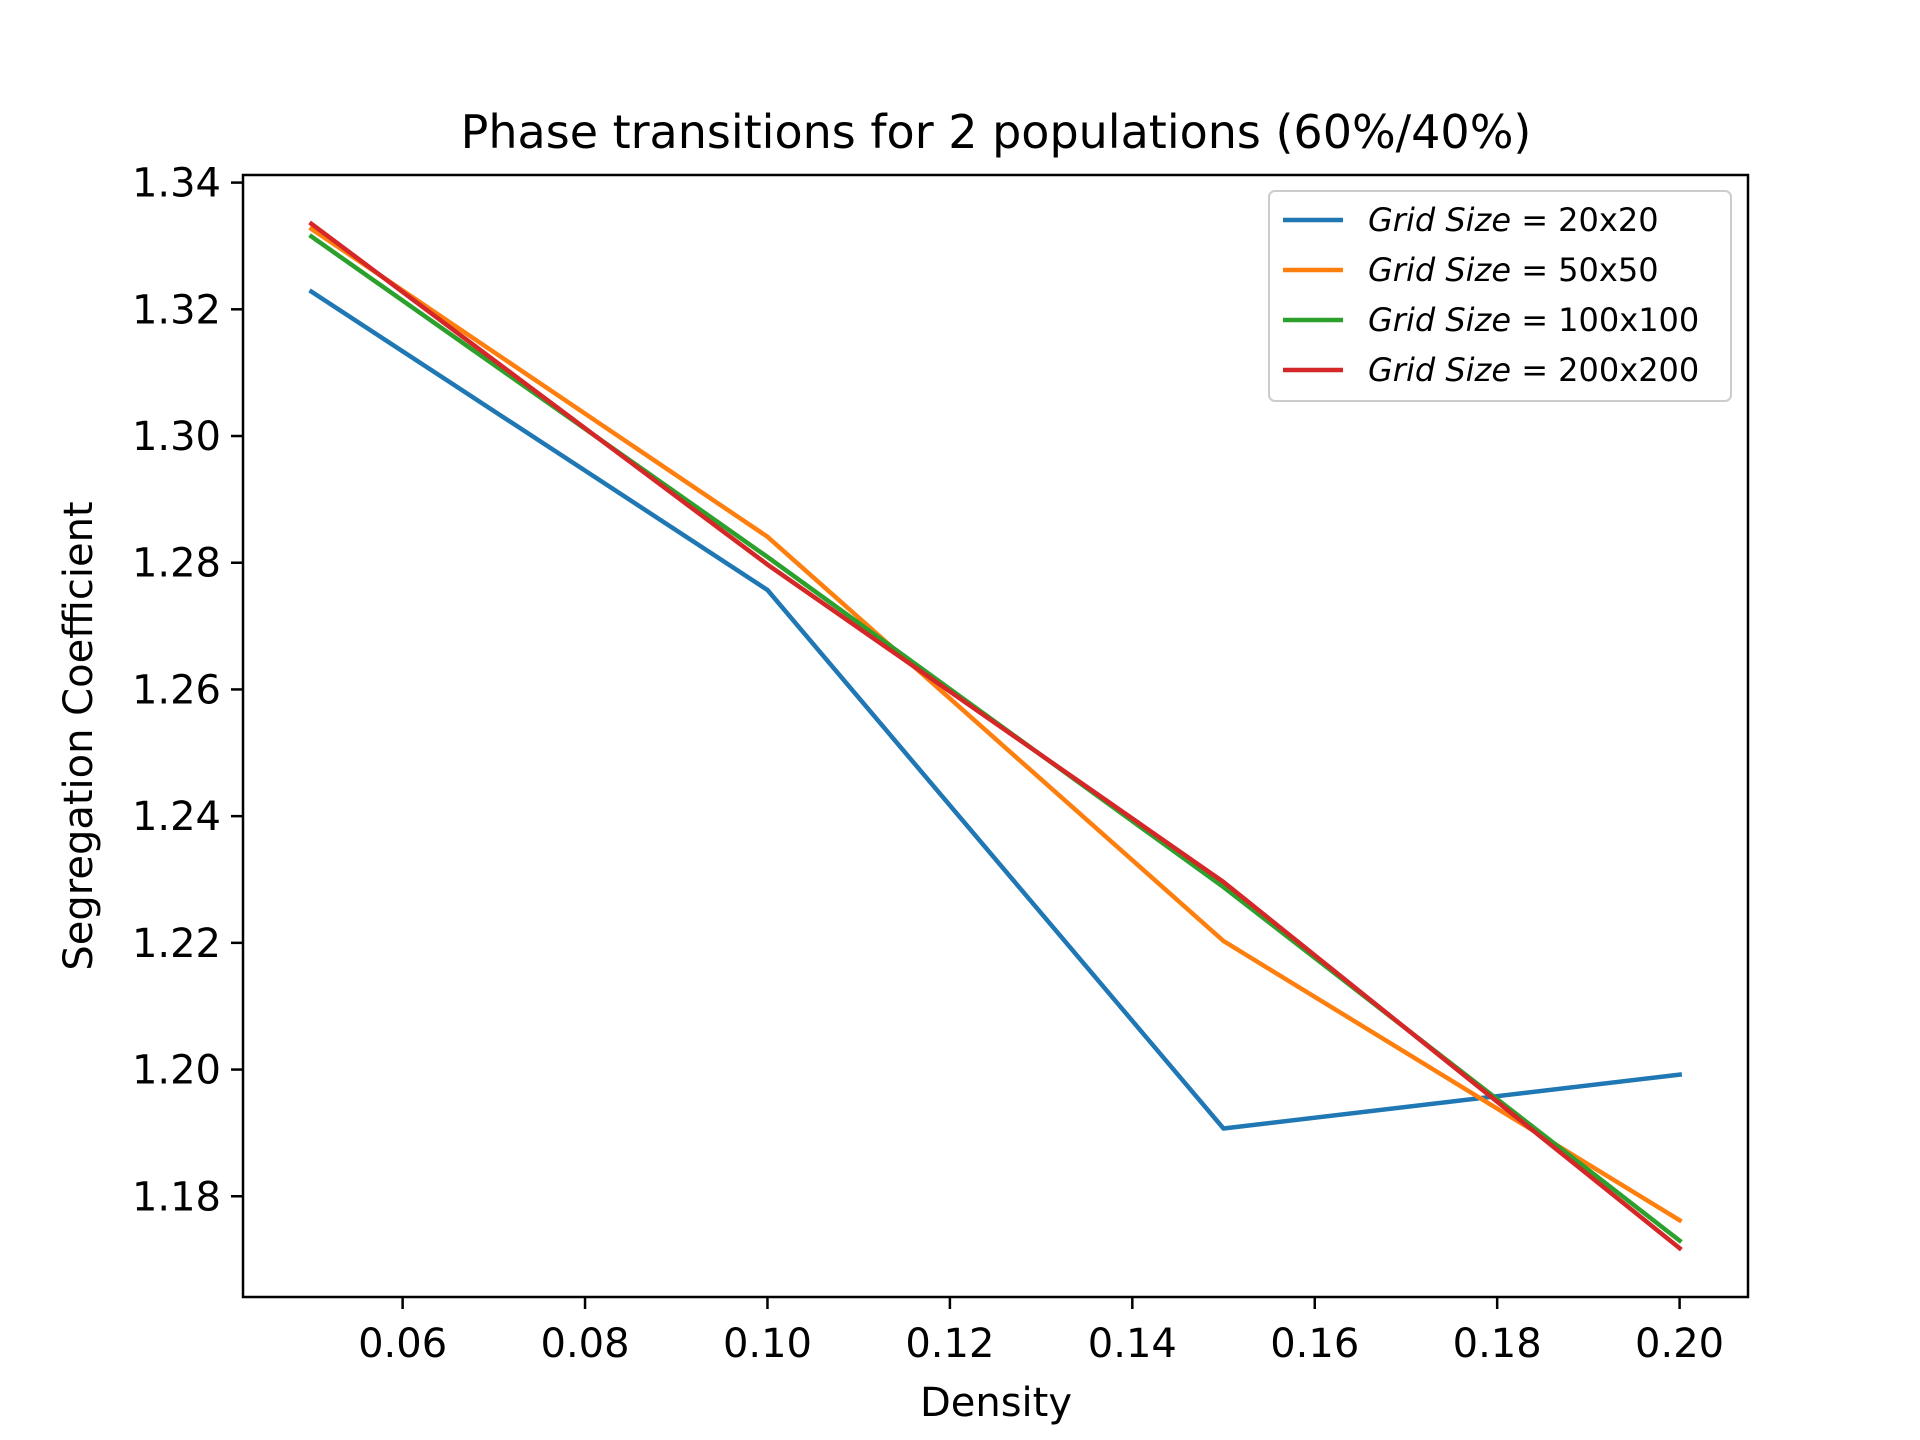 The image size is (1920, 1440). I want to click on x-tick-label: 0.08, so click(585, 1344).